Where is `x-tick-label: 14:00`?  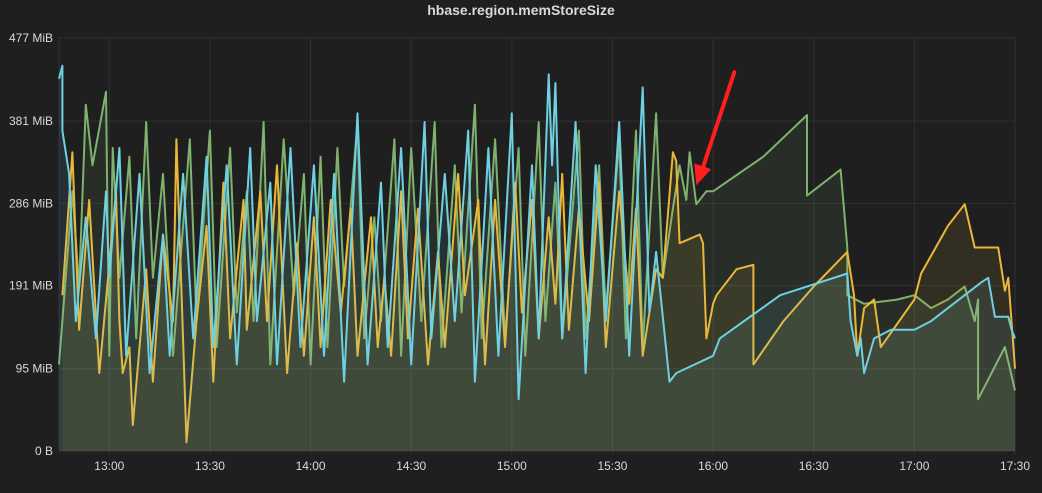
x-tick-label: 14:00 is located at coordinates (311, 466).